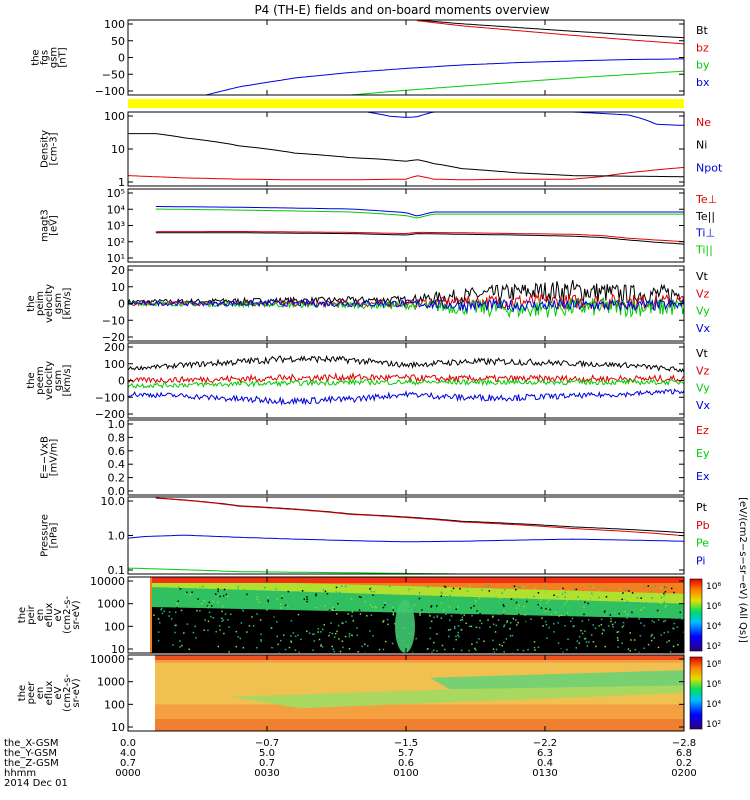 The width and height of the screenshot is (750, 800). What do you see at coordinates (703, 65) in the screenshot?
I see `legend-by: by` at bounding box center [703, 65].